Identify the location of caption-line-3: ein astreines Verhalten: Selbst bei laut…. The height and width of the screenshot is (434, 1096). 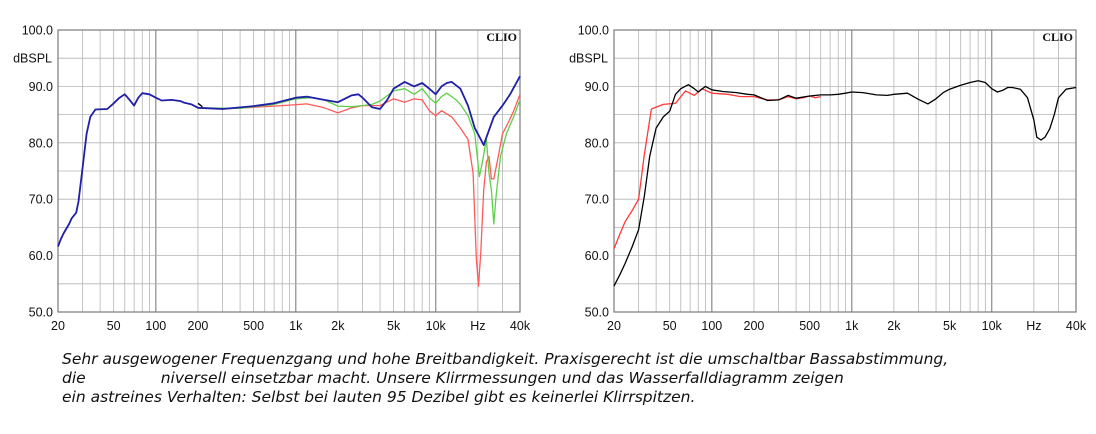
(379, 397).